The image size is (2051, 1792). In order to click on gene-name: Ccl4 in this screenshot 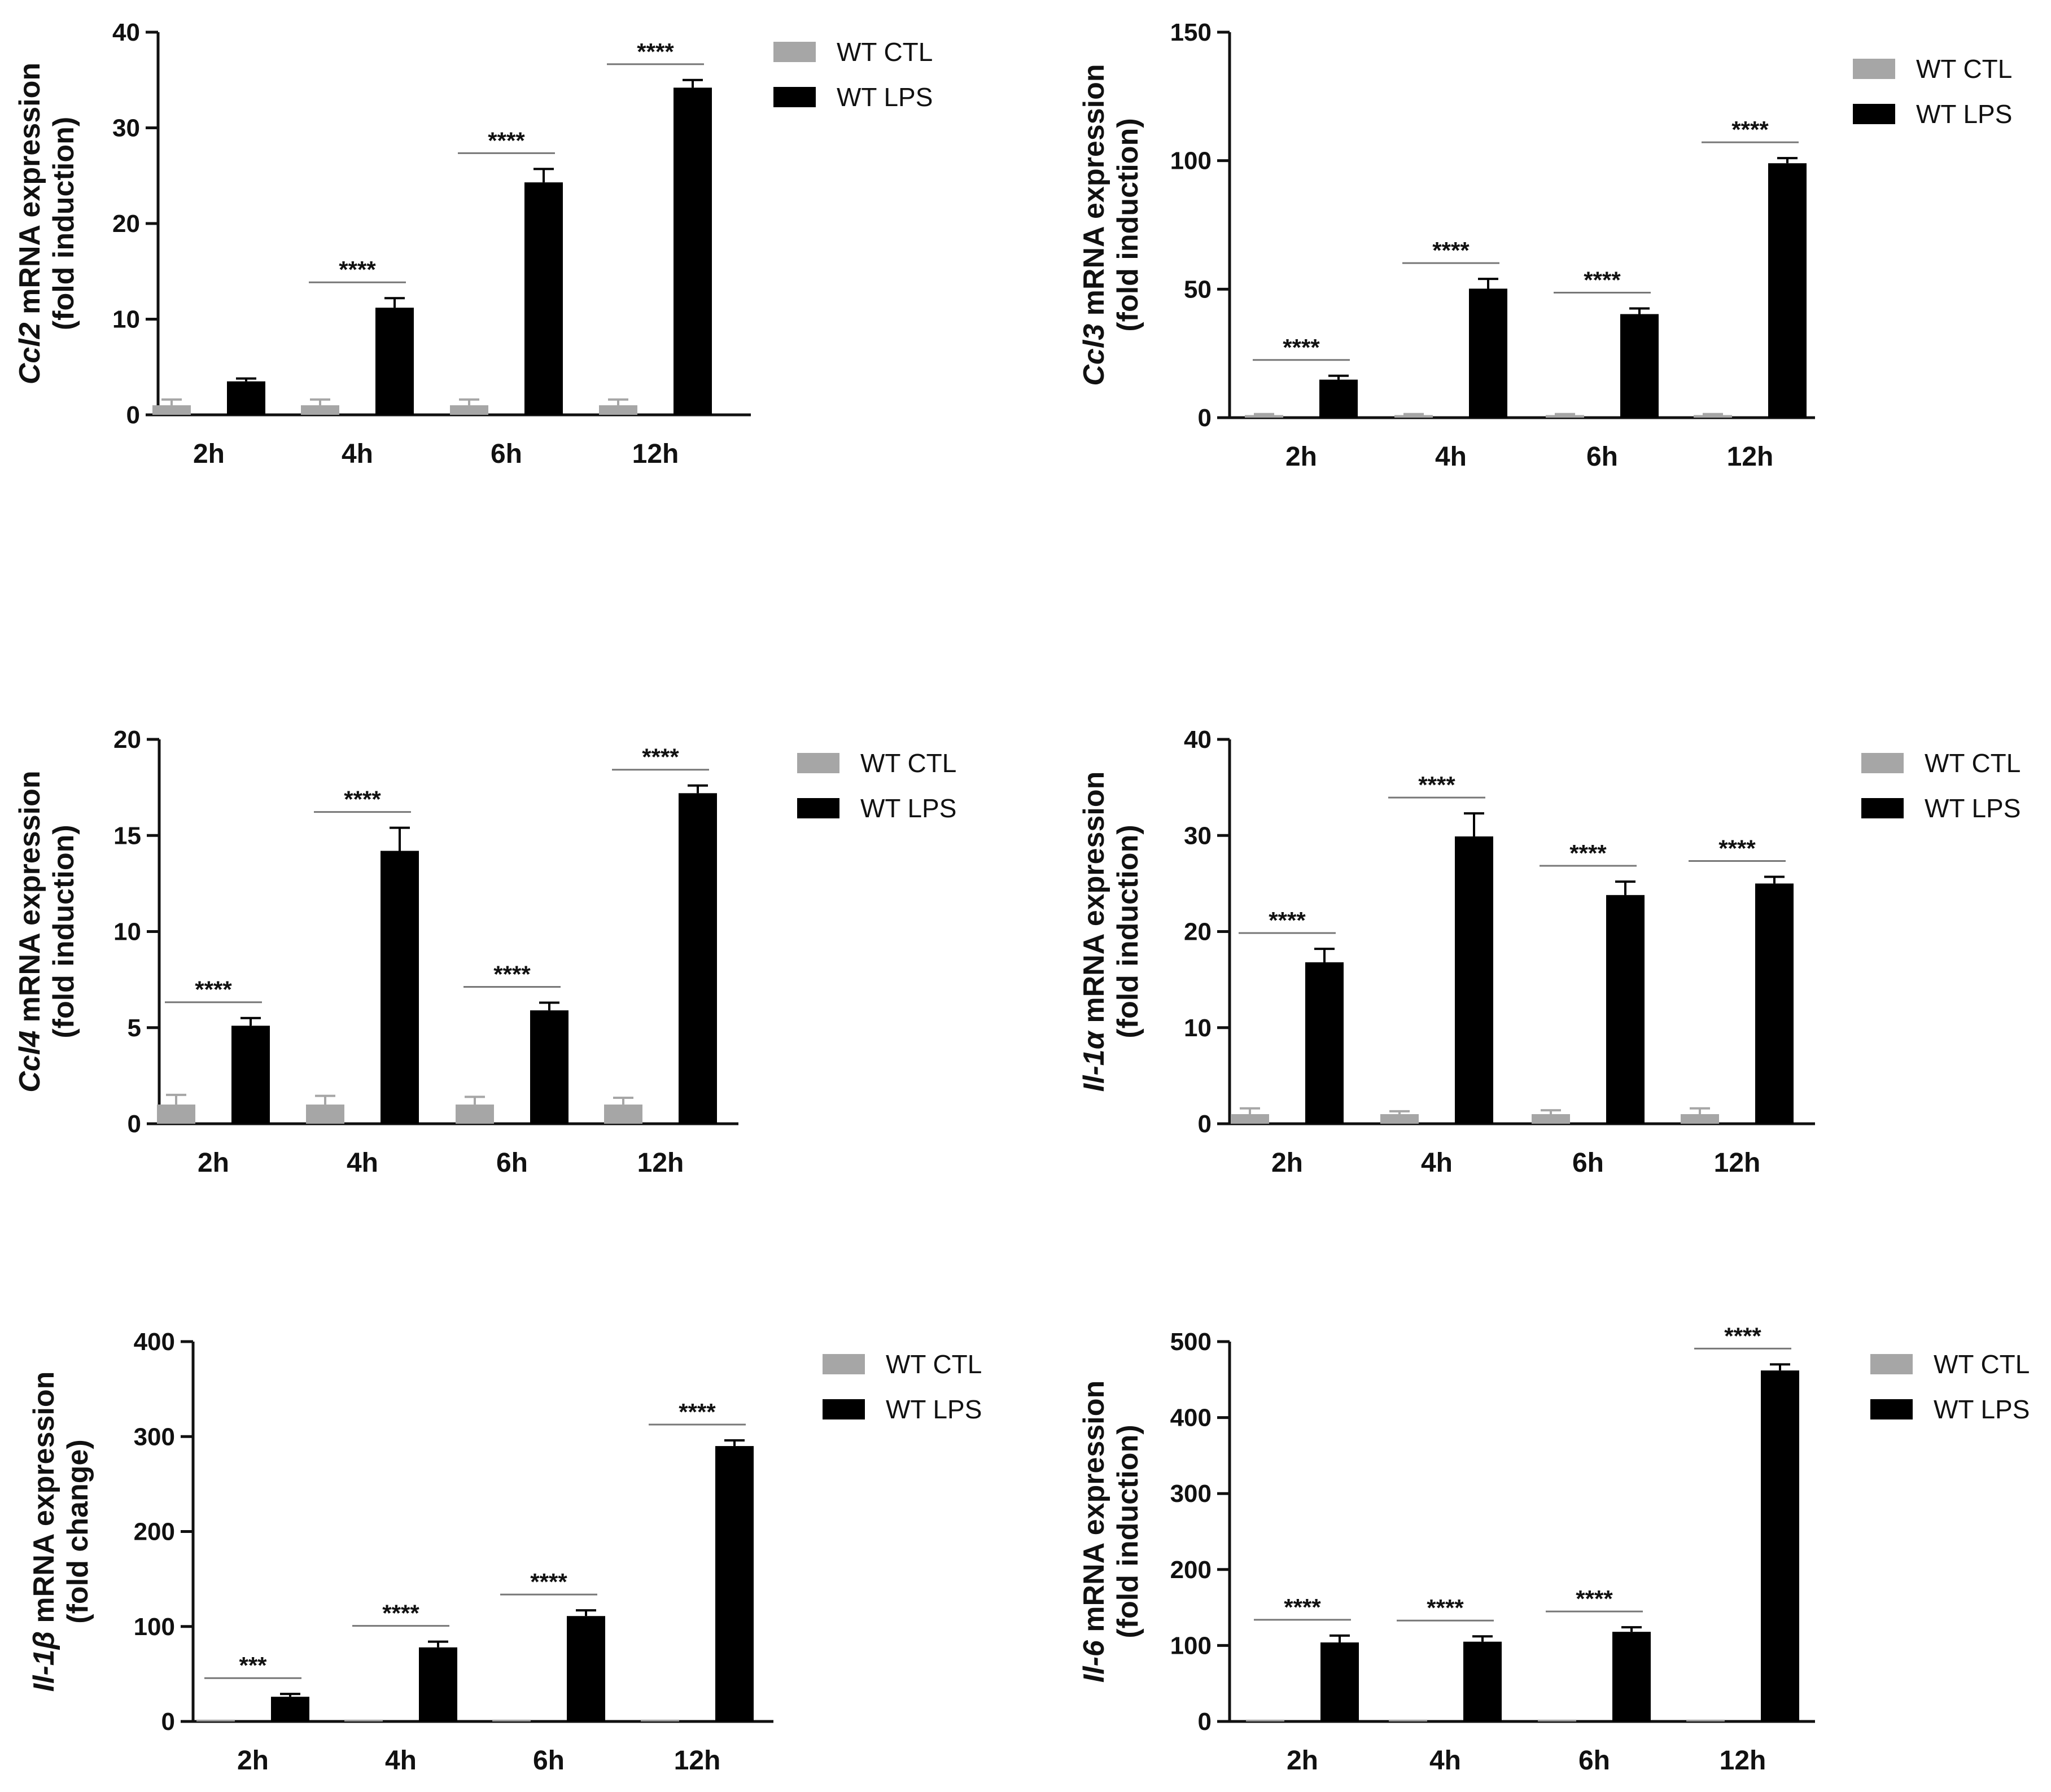, I will do `click(30, 1062)`.